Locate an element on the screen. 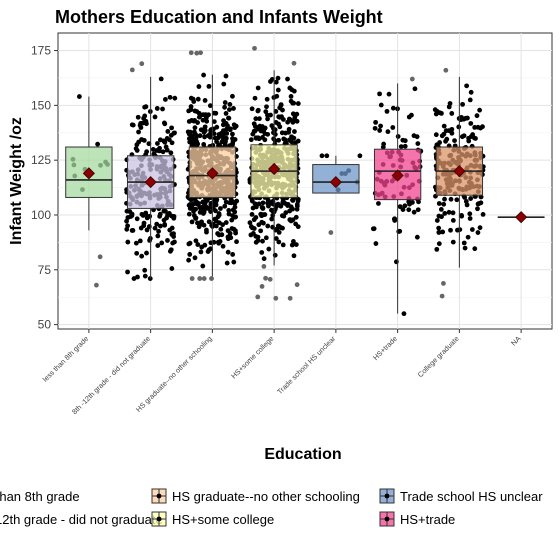 The image size is (560, 544). legend-item: HS+trade is located at coordinates (417, 519).